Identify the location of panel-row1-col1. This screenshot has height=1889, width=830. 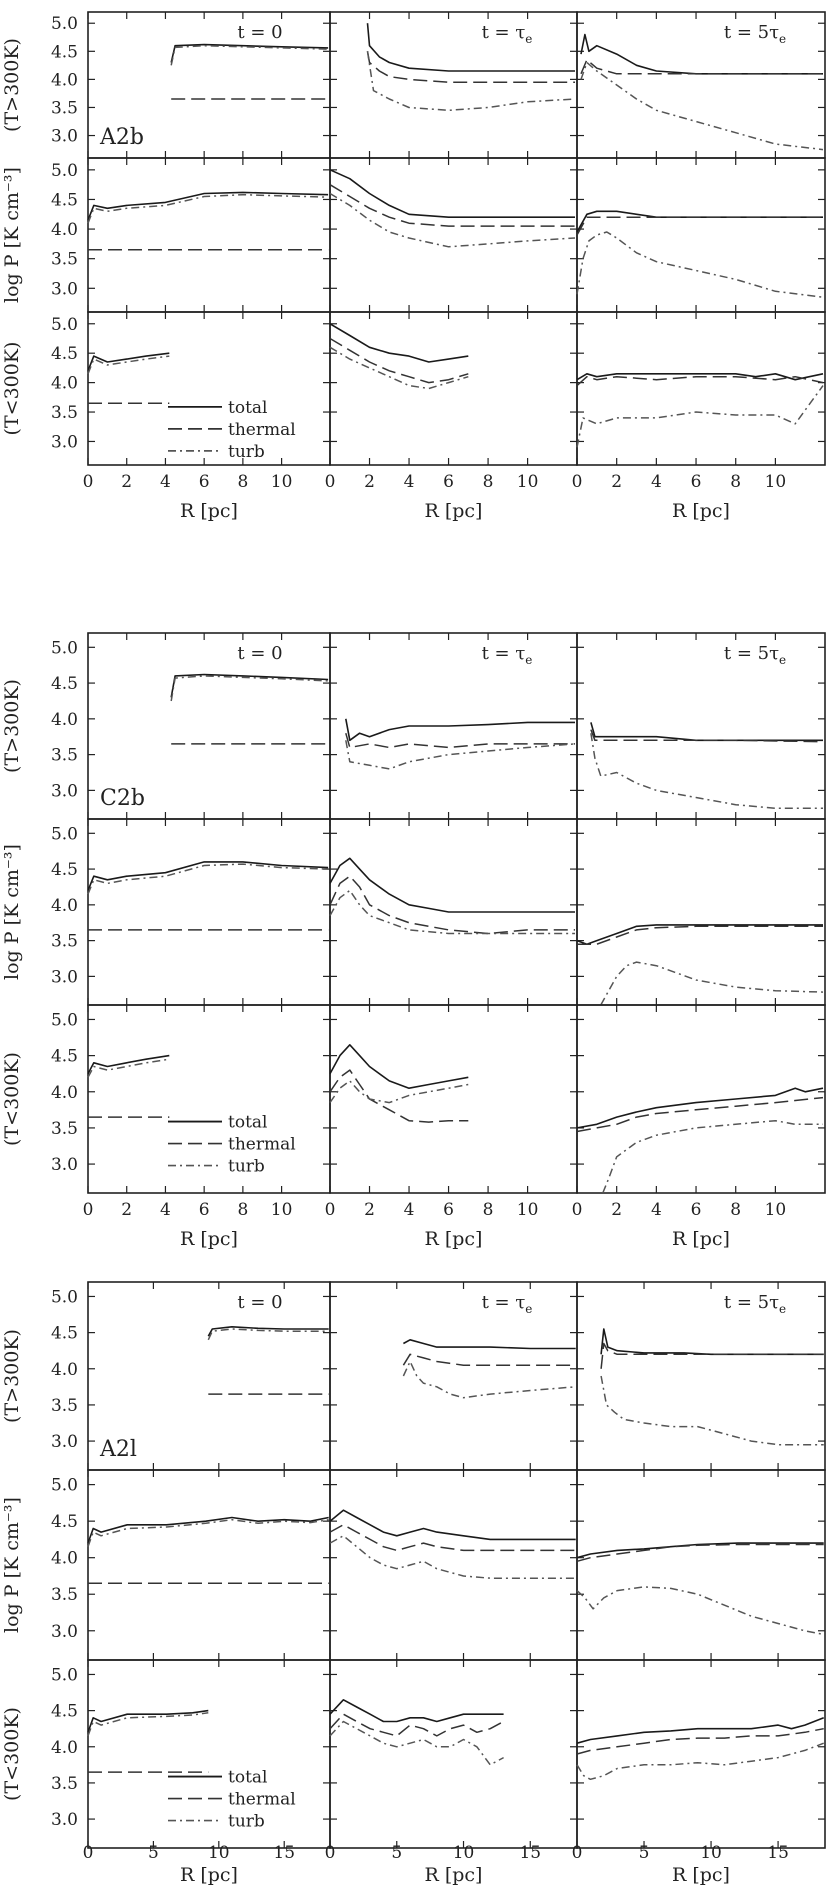
(453, 912).